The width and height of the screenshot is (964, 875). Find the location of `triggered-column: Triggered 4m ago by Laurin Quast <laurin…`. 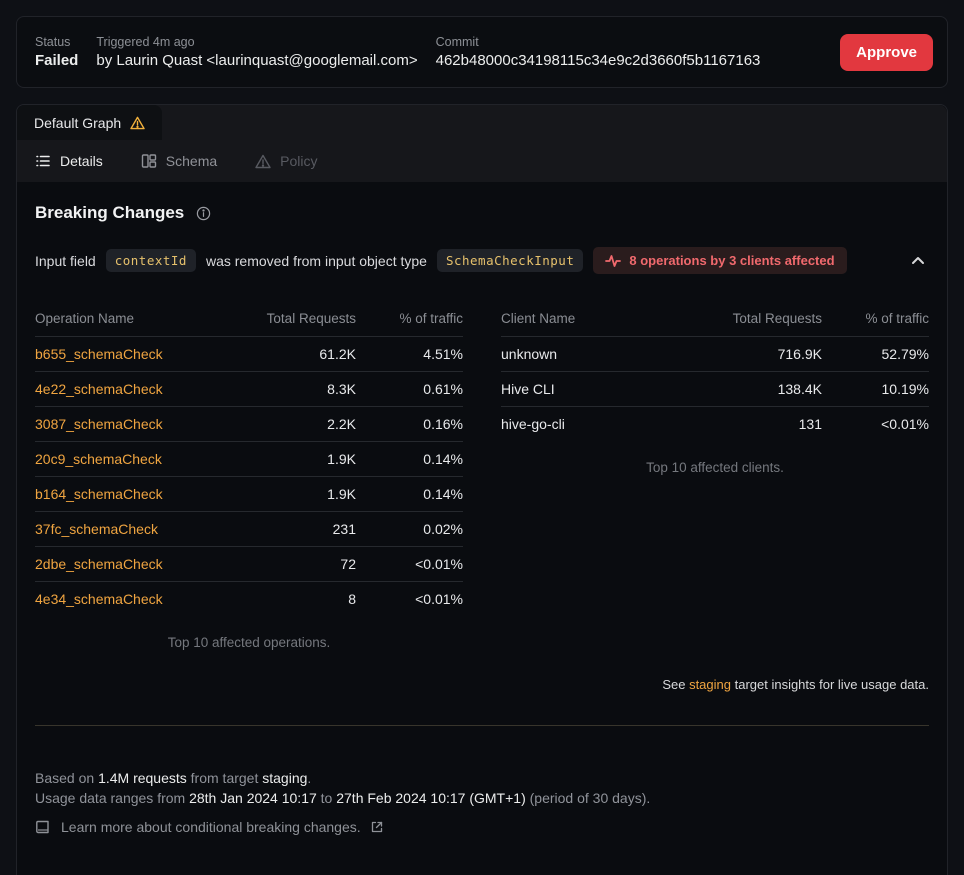

triggered-column: Triggered 4m ago by Laurin Quast <laurin… is located at coordinates (256, 52).